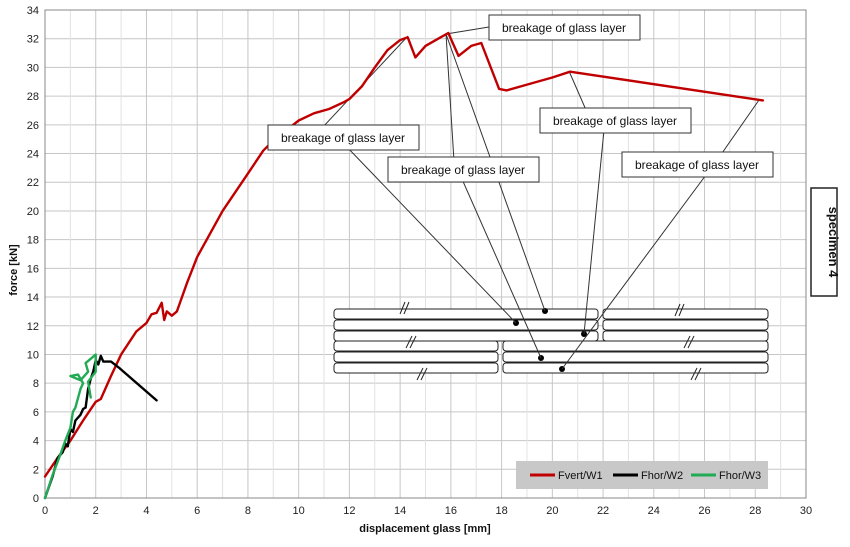 The width and height of the screenshot is (850, 547). What do you see at coordinates (755, 511) in the screenshot?
I see `x-tick-label: 28` at bounding box center [755, 511].